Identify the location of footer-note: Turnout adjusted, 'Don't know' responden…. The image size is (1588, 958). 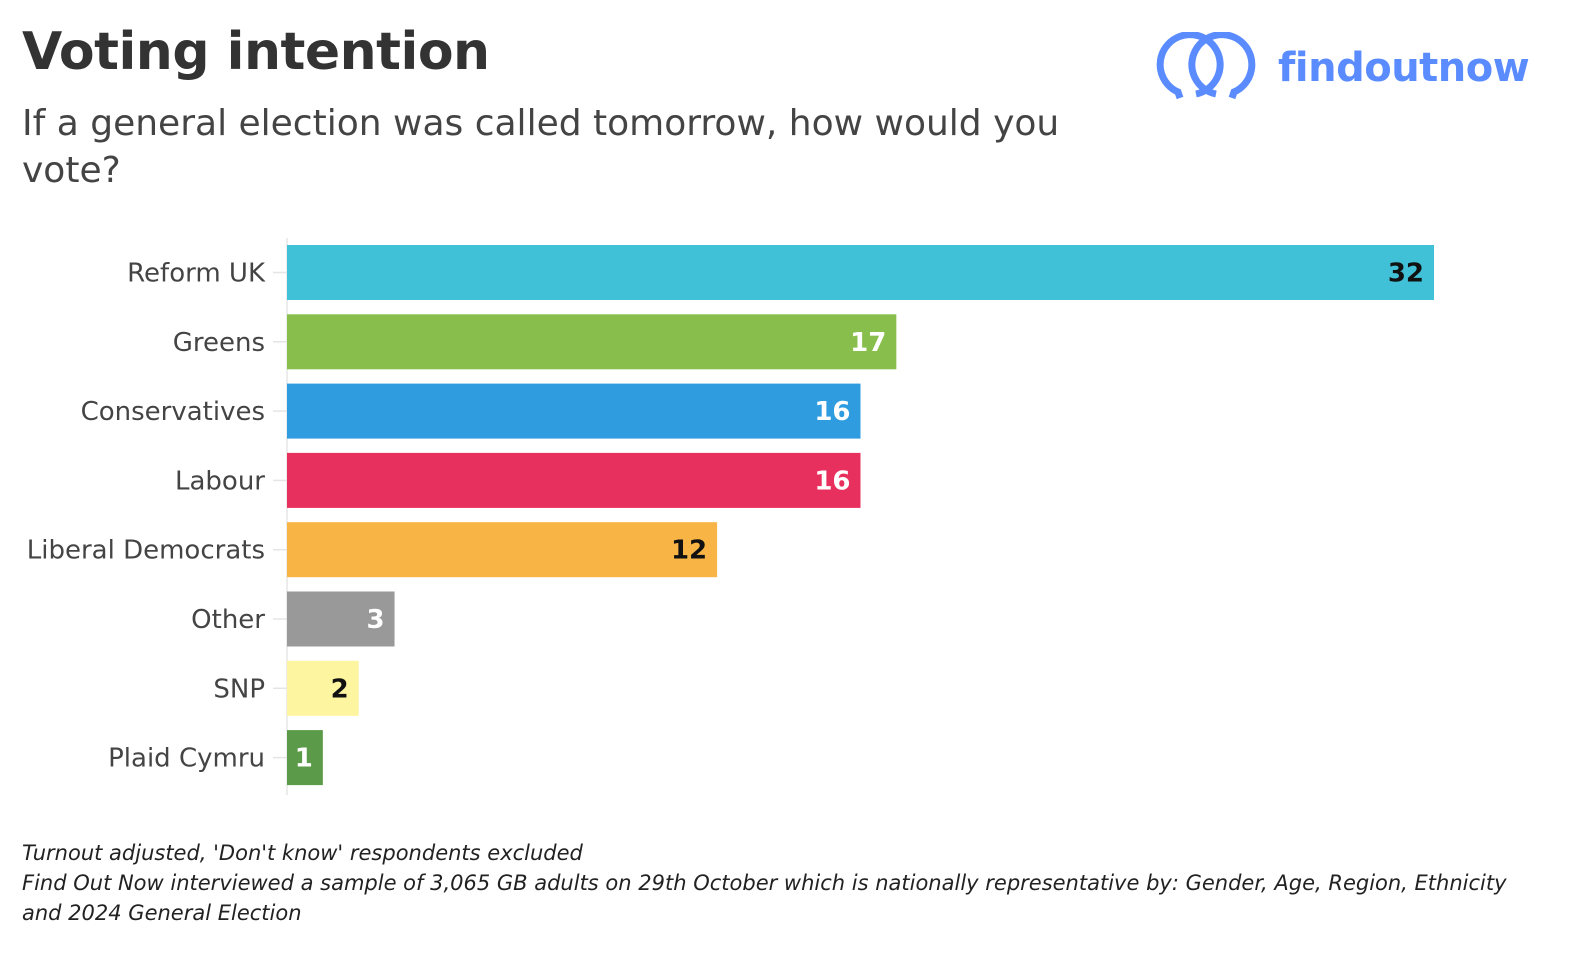
(302, 853).